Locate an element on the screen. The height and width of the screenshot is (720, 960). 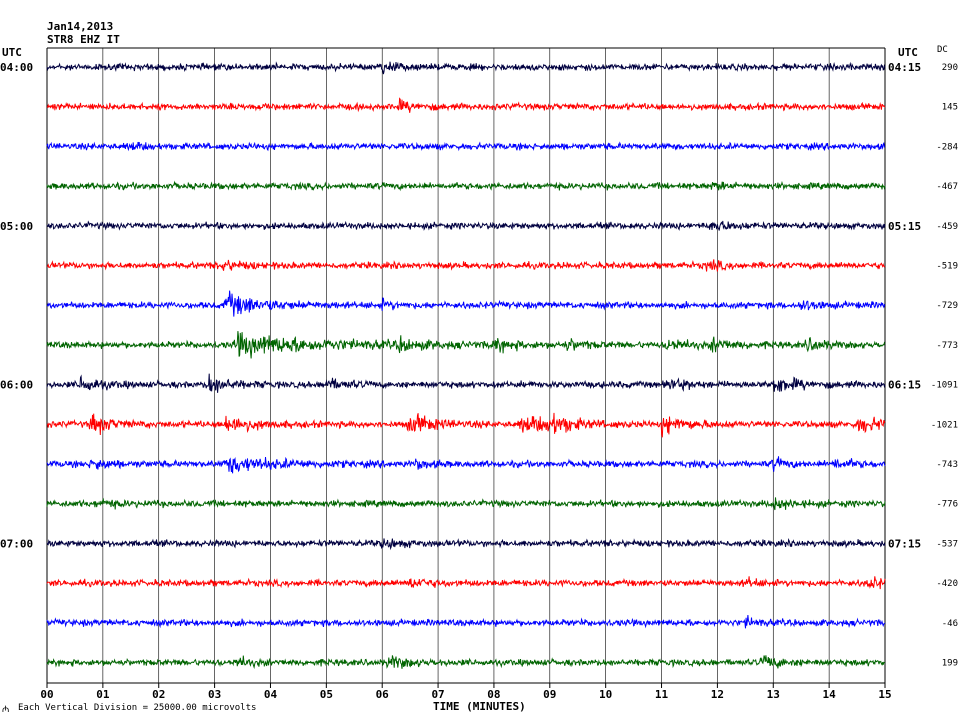
dc-value: -743 is located at coordinates (947, 465).